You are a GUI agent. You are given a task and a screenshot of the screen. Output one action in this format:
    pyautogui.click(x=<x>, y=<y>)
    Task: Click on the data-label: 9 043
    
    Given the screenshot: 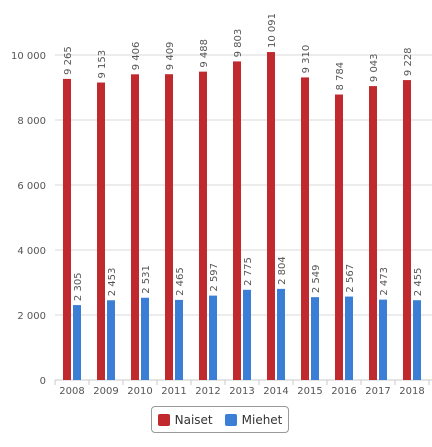 What is the action you would take?
    pyautogui.click(x=374, y=67)
    